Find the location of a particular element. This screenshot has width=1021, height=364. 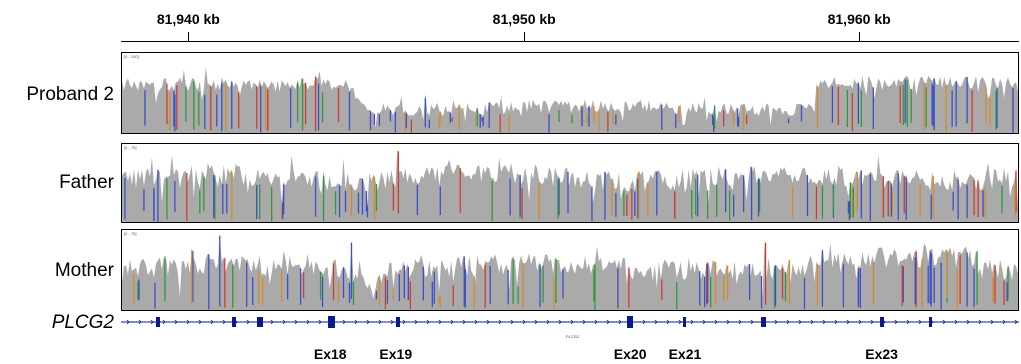

track-label-mother: Mother is located at coordinates (84, 270).